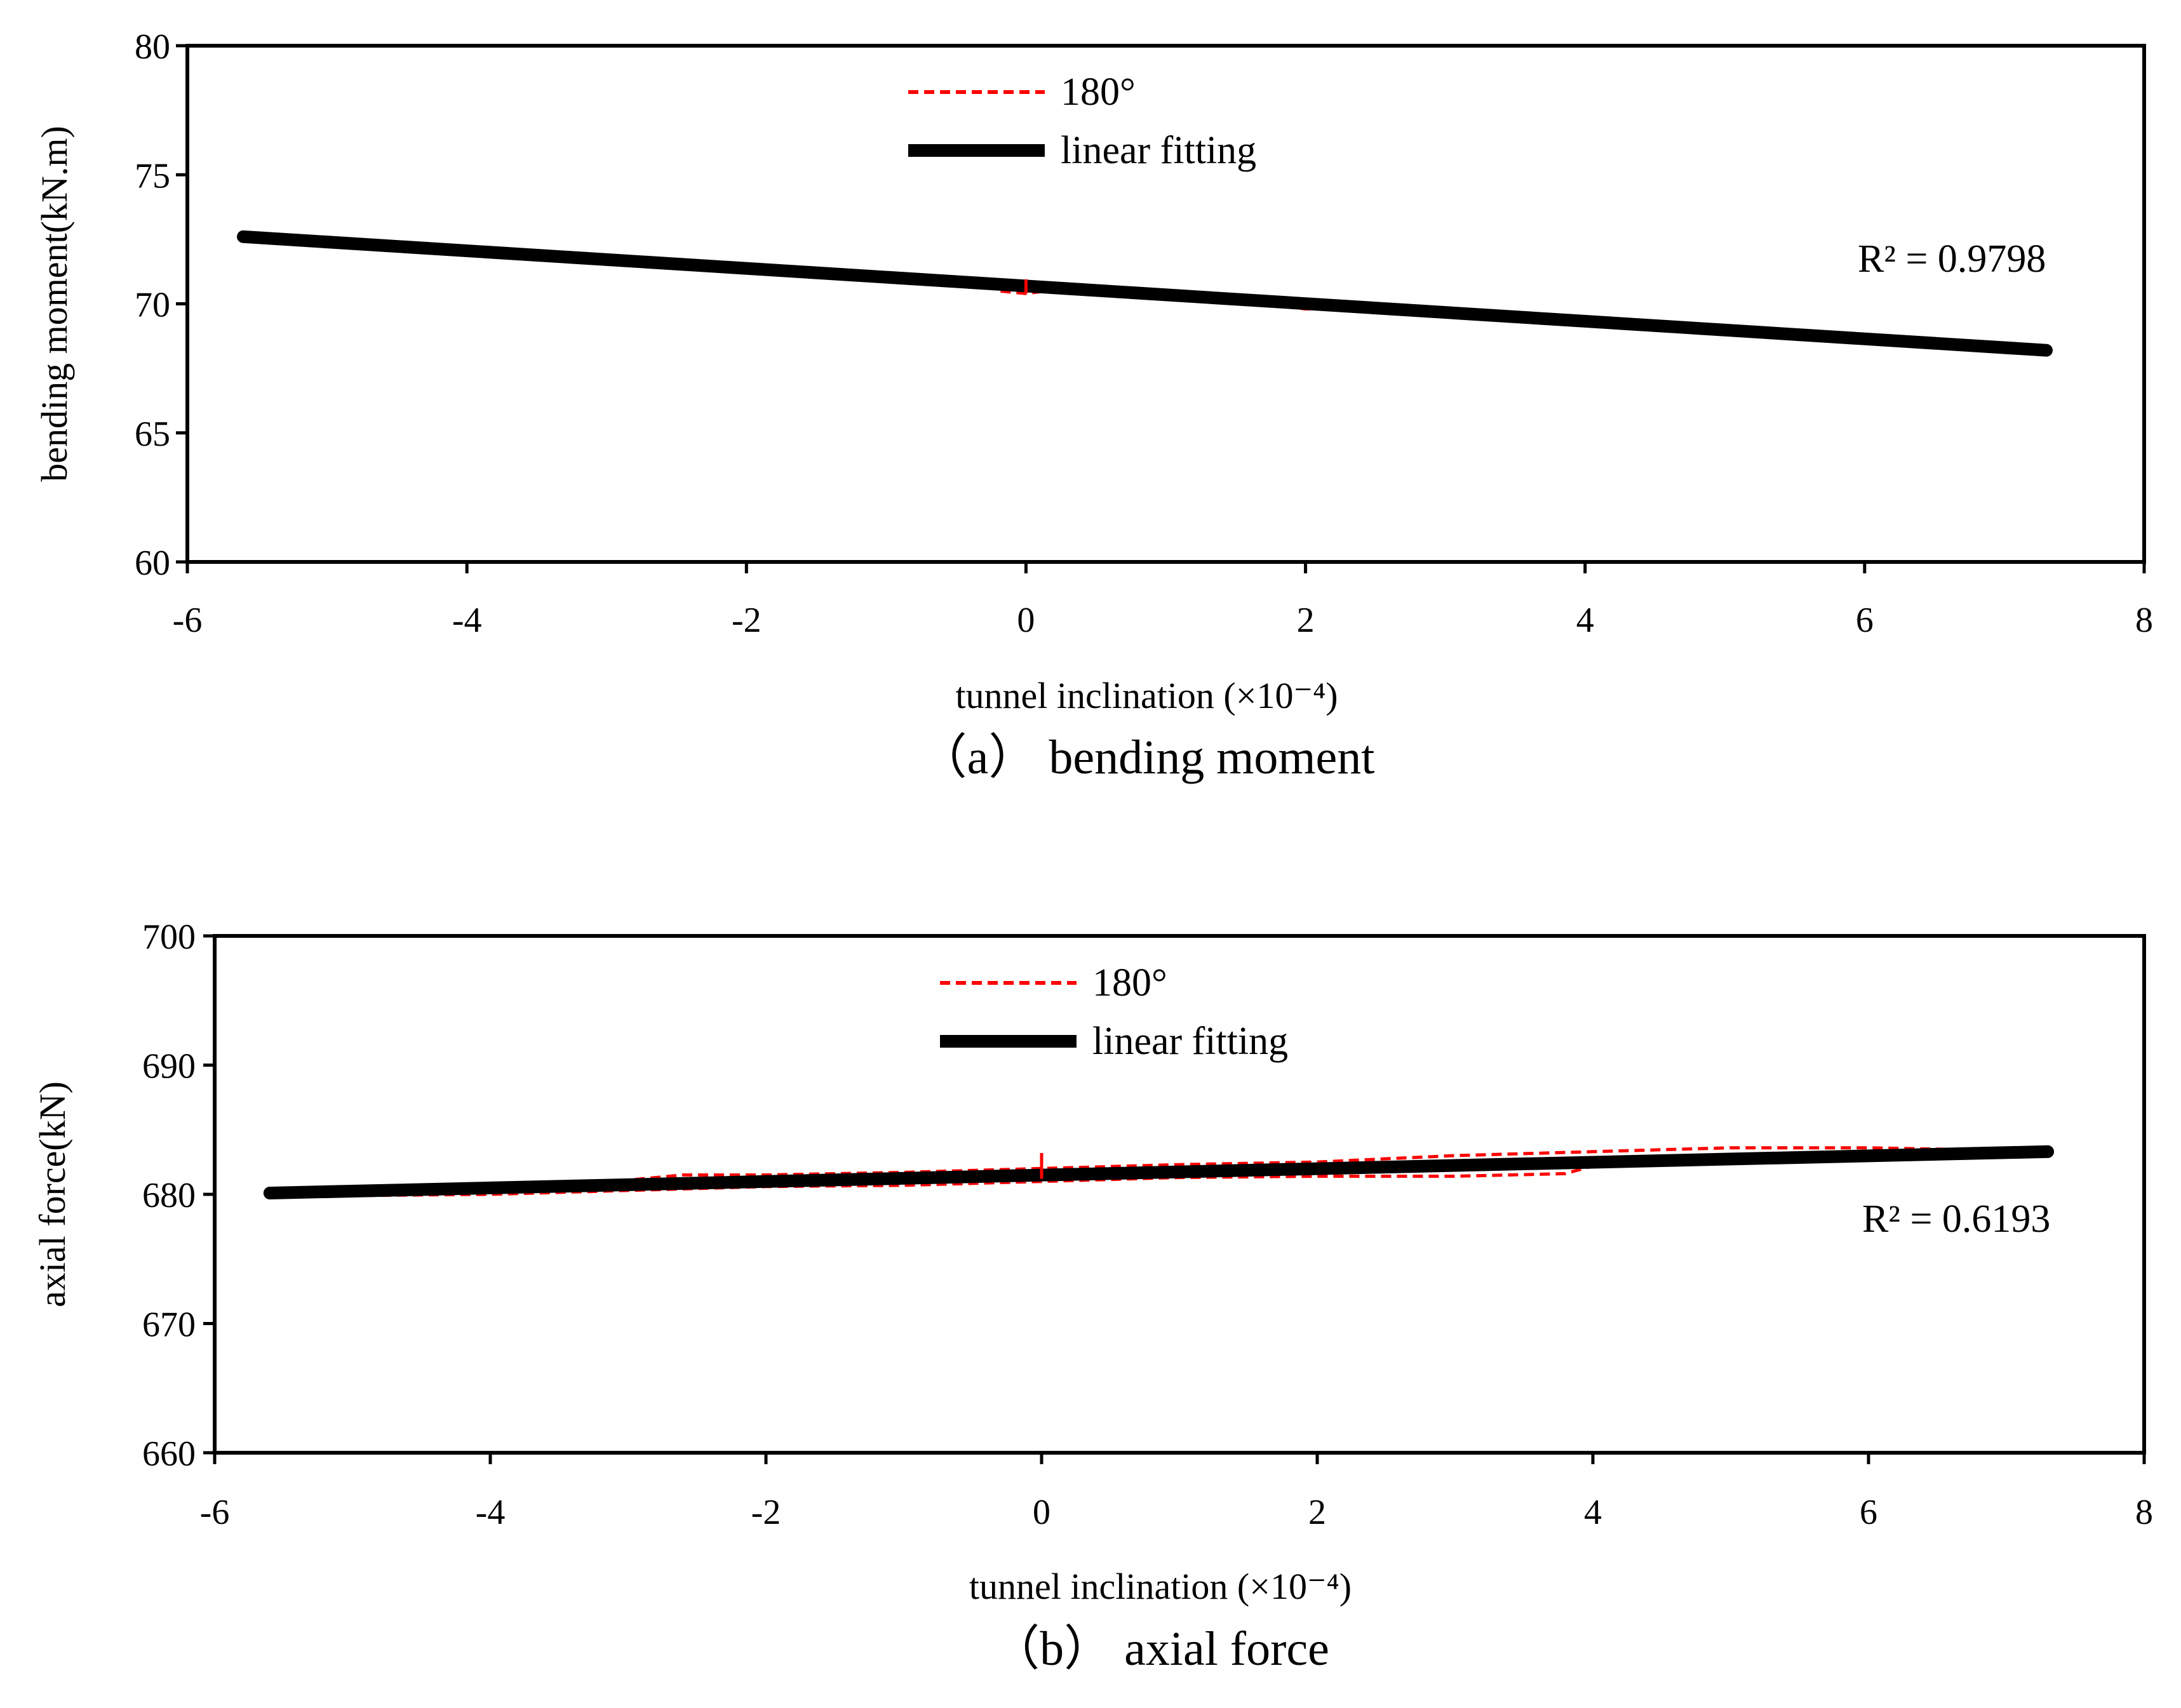  I want to click on chart-caption: （b） axial force, so click(1160, 1649).